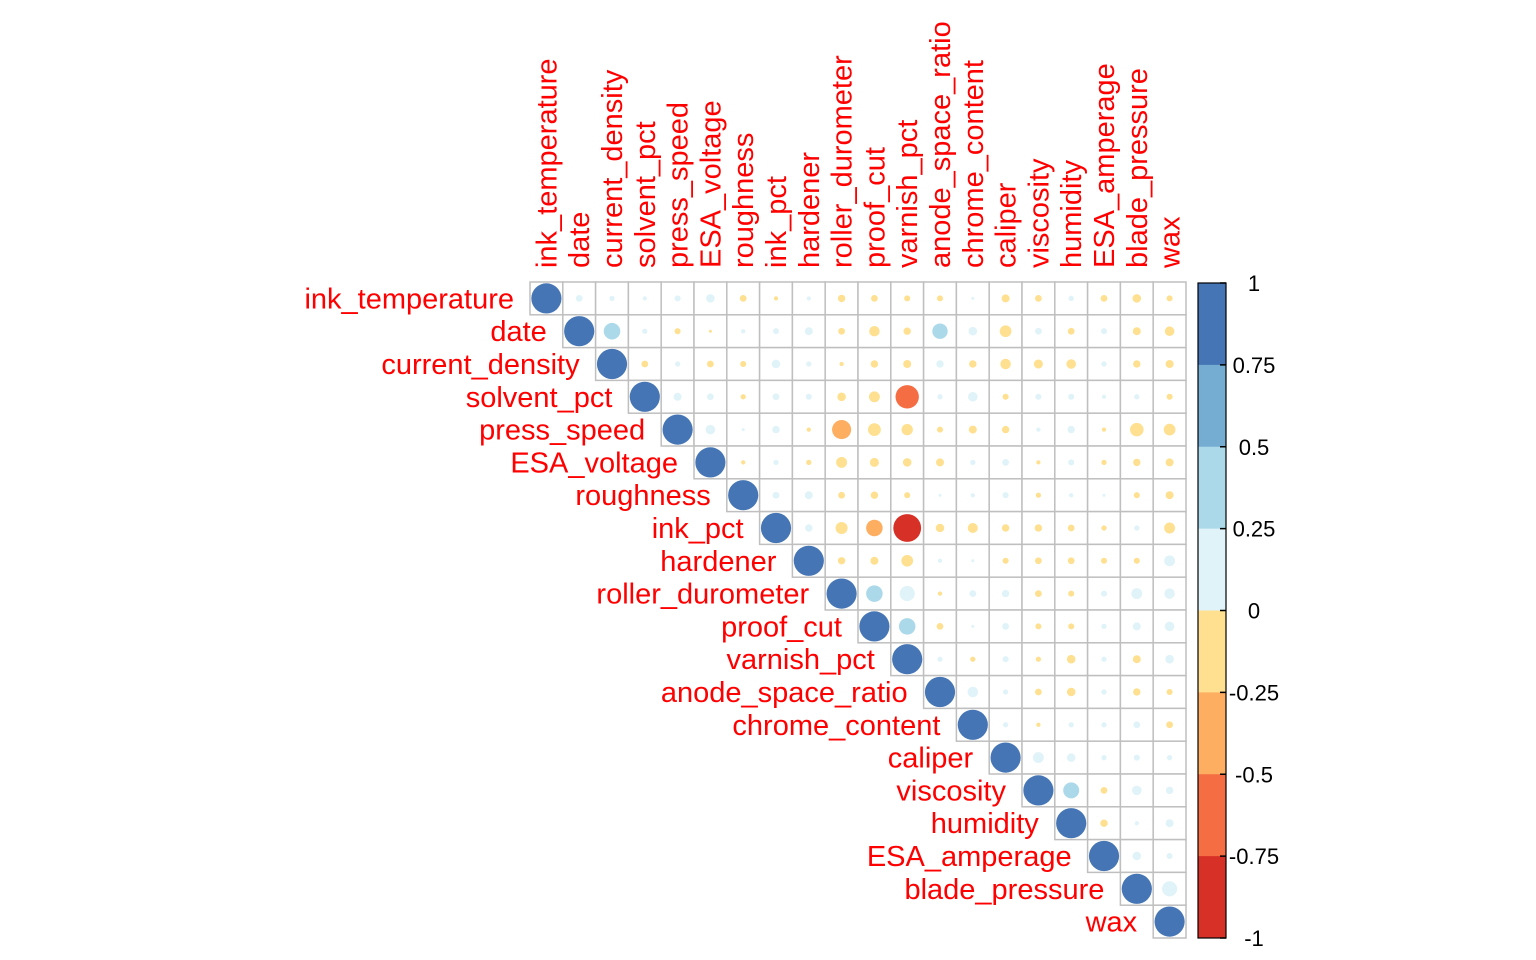 The width and height of the screenshot is (1536, 960). What do you see at coordinates (1169, 462) in the screenshot?
I see `correlation-circle-ESA_voltage-wax` at bounding box center [1169, 462].